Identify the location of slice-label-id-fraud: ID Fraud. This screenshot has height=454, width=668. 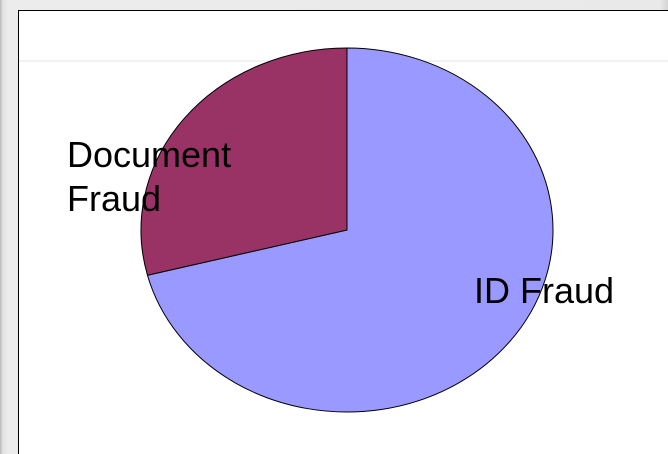
(544, 290).